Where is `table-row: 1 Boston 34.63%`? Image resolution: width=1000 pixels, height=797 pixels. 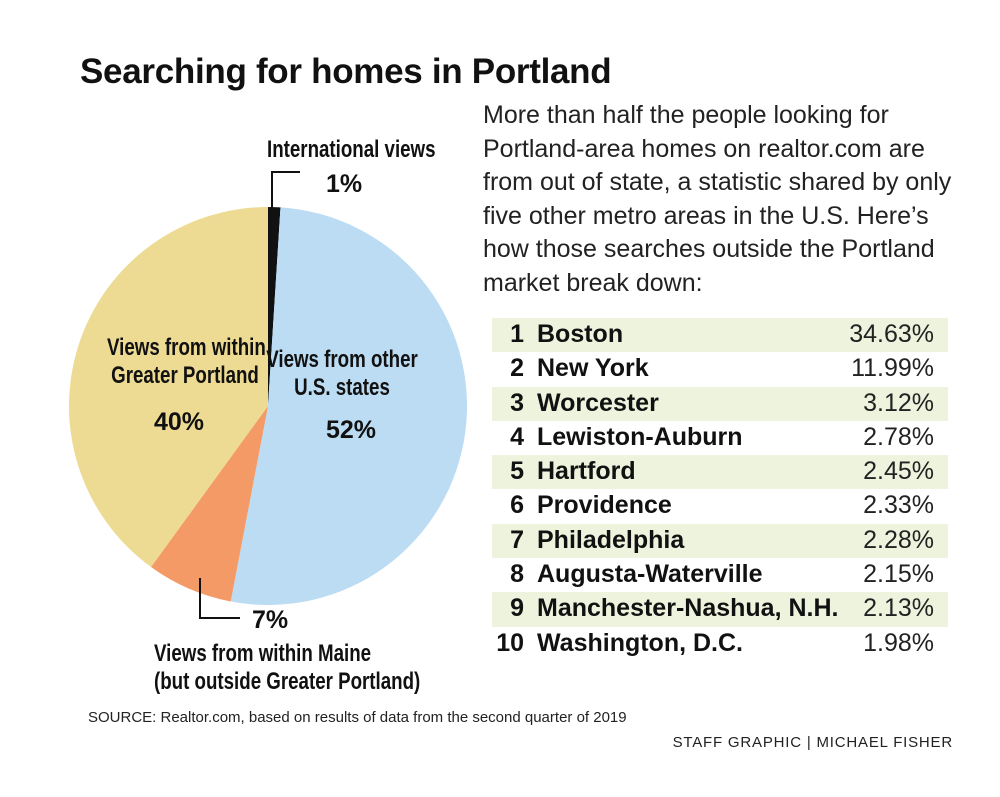
table-row: 1 Boston 34.63% is located at coordinates (720, 335).